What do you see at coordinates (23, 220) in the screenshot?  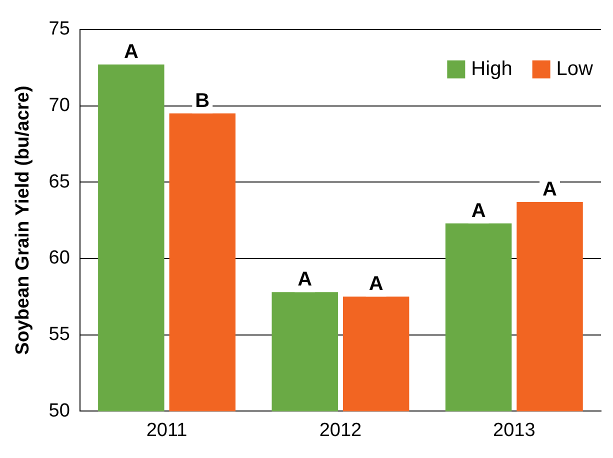 I see `y-axis-title: Soybean Grain Yield (bu/acre)` at bounding box center [23, 220].